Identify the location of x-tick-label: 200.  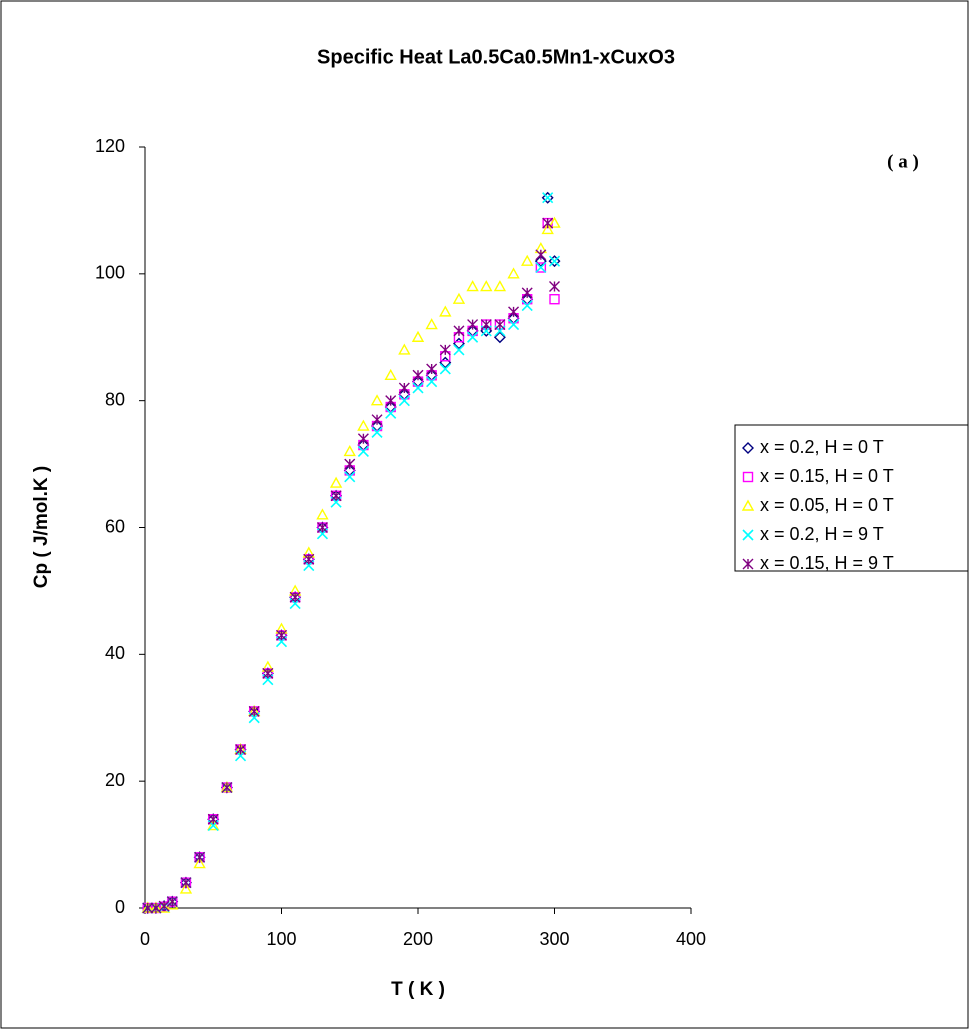
(418, 939).